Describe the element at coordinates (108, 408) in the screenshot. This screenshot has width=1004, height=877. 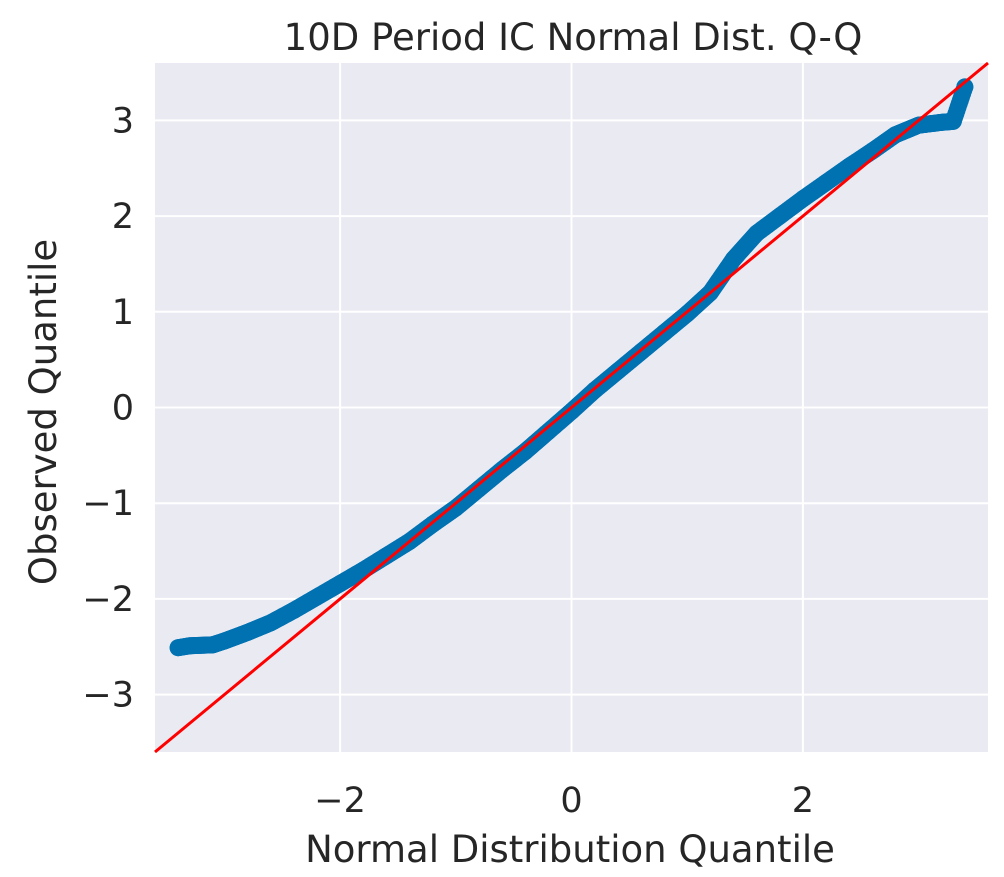
I see `y-tick-labels: −3 −2 −1 0 1 2 3` at that location.